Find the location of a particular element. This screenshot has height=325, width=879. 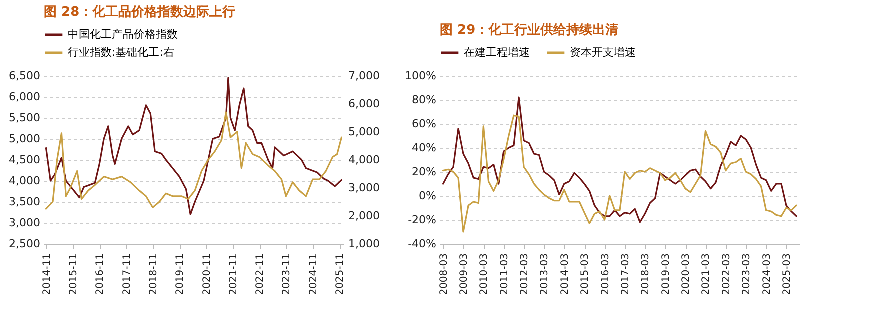

x-tick-label: 2023-11 is located at coordinates (287, 275).